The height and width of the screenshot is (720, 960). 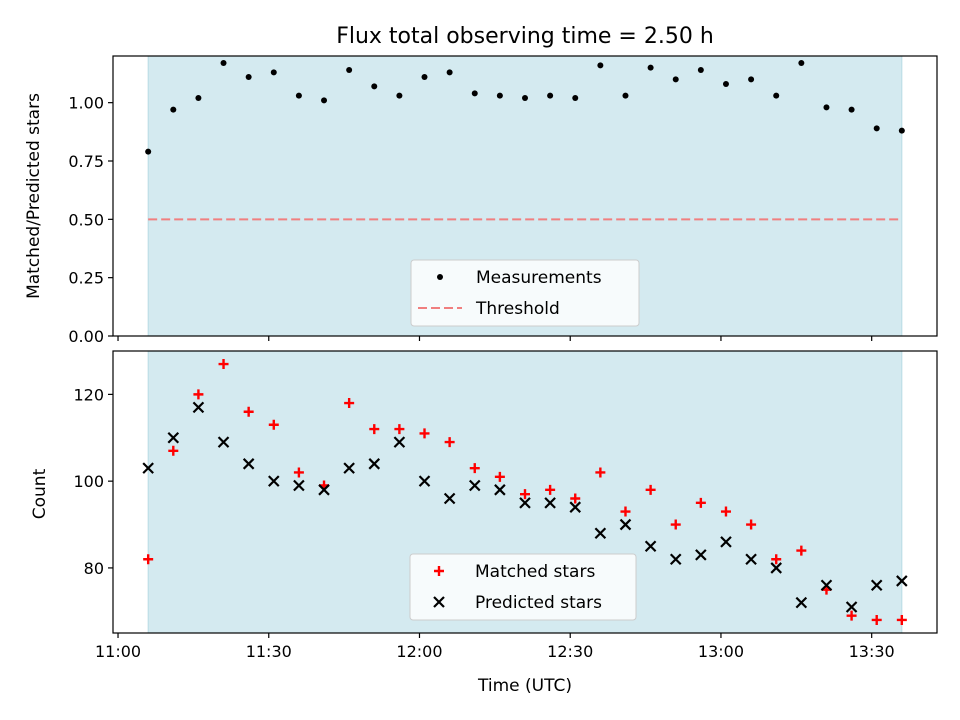 What do you see at coordinates (535, 572) in the screenshot?
I see `legend-label: Matched stars` at bounding box center [535, 572].